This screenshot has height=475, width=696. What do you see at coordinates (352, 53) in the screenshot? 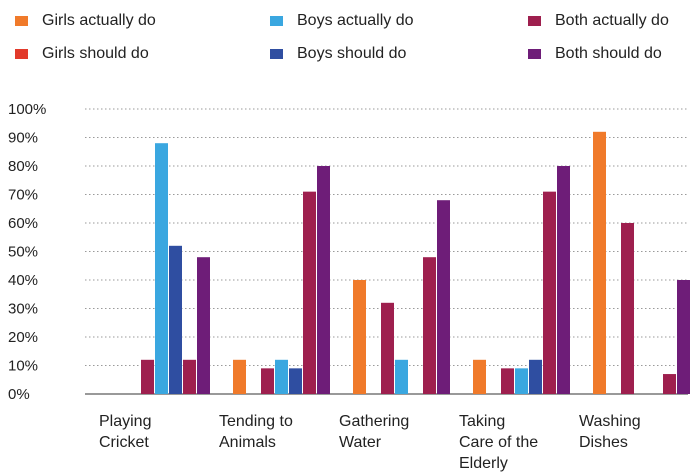
I see `legend-label: Boys should do` at bounding box center [352, 53].